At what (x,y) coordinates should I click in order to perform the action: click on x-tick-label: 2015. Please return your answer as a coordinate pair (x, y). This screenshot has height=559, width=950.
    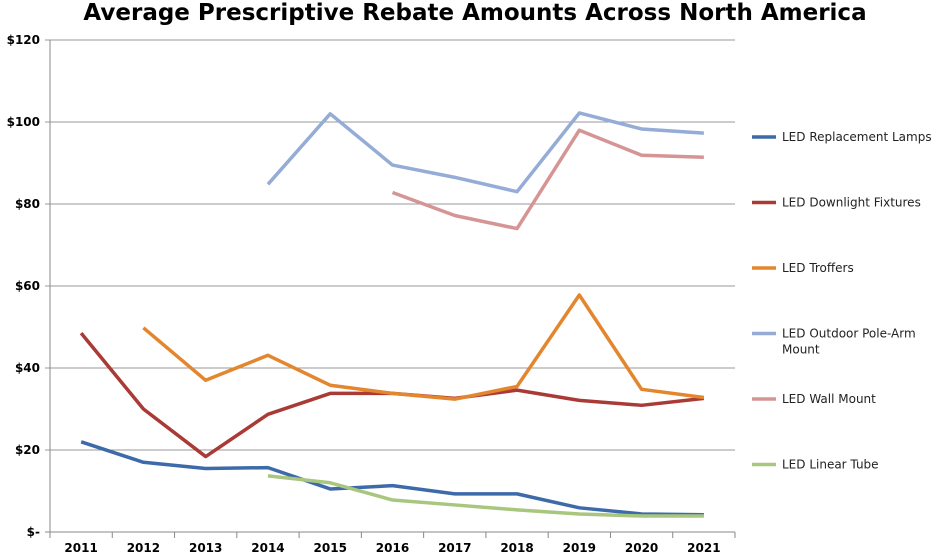
    Looking at the image, I should click on (330, 548).